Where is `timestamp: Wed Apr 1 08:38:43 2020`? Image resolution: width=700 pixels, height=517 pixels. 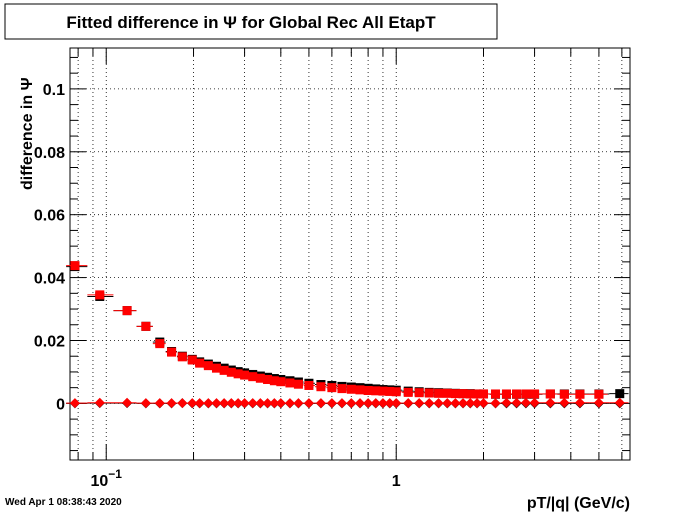 timestamp: Wed Apr 1 08:38:43 2020 is located at coordinates (63, 502).